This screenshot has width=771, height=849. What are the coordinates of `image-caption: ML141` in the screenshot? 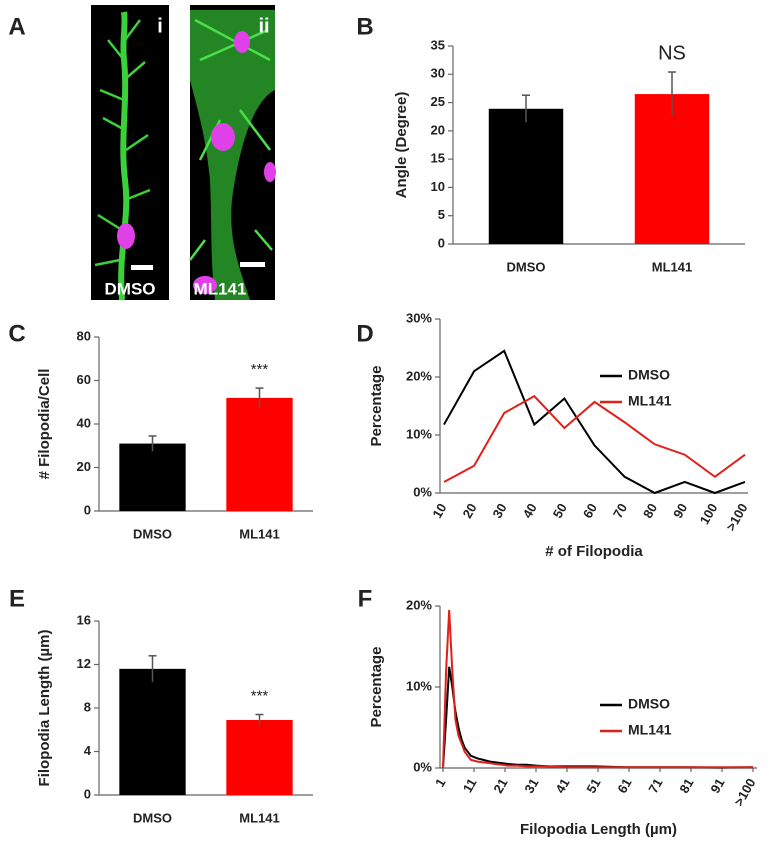 It's located at (220, 288).